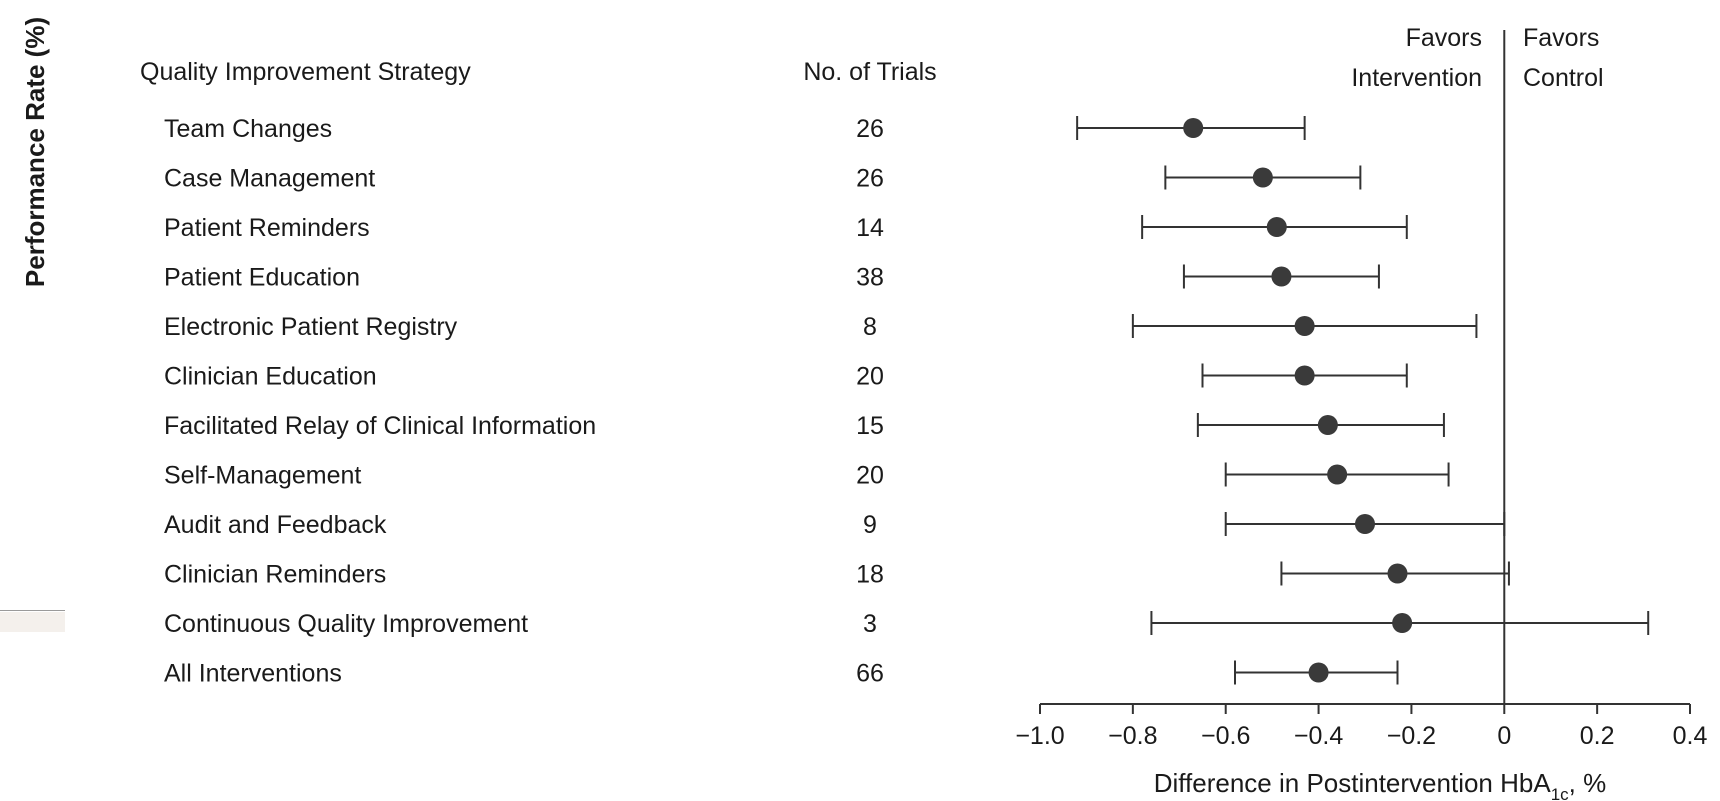 The height and width of the screenshot is (801, 1720). I want to click on trials-count: 18, so click(870, 575).